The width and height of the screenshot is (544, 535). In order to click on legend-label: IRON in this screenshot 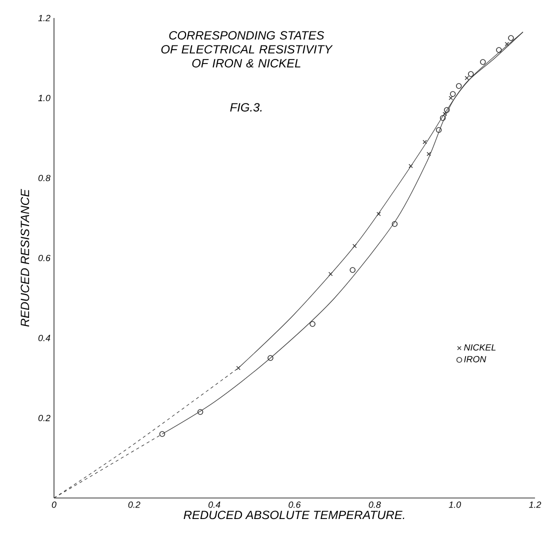, I will do `click(475, 359)`.